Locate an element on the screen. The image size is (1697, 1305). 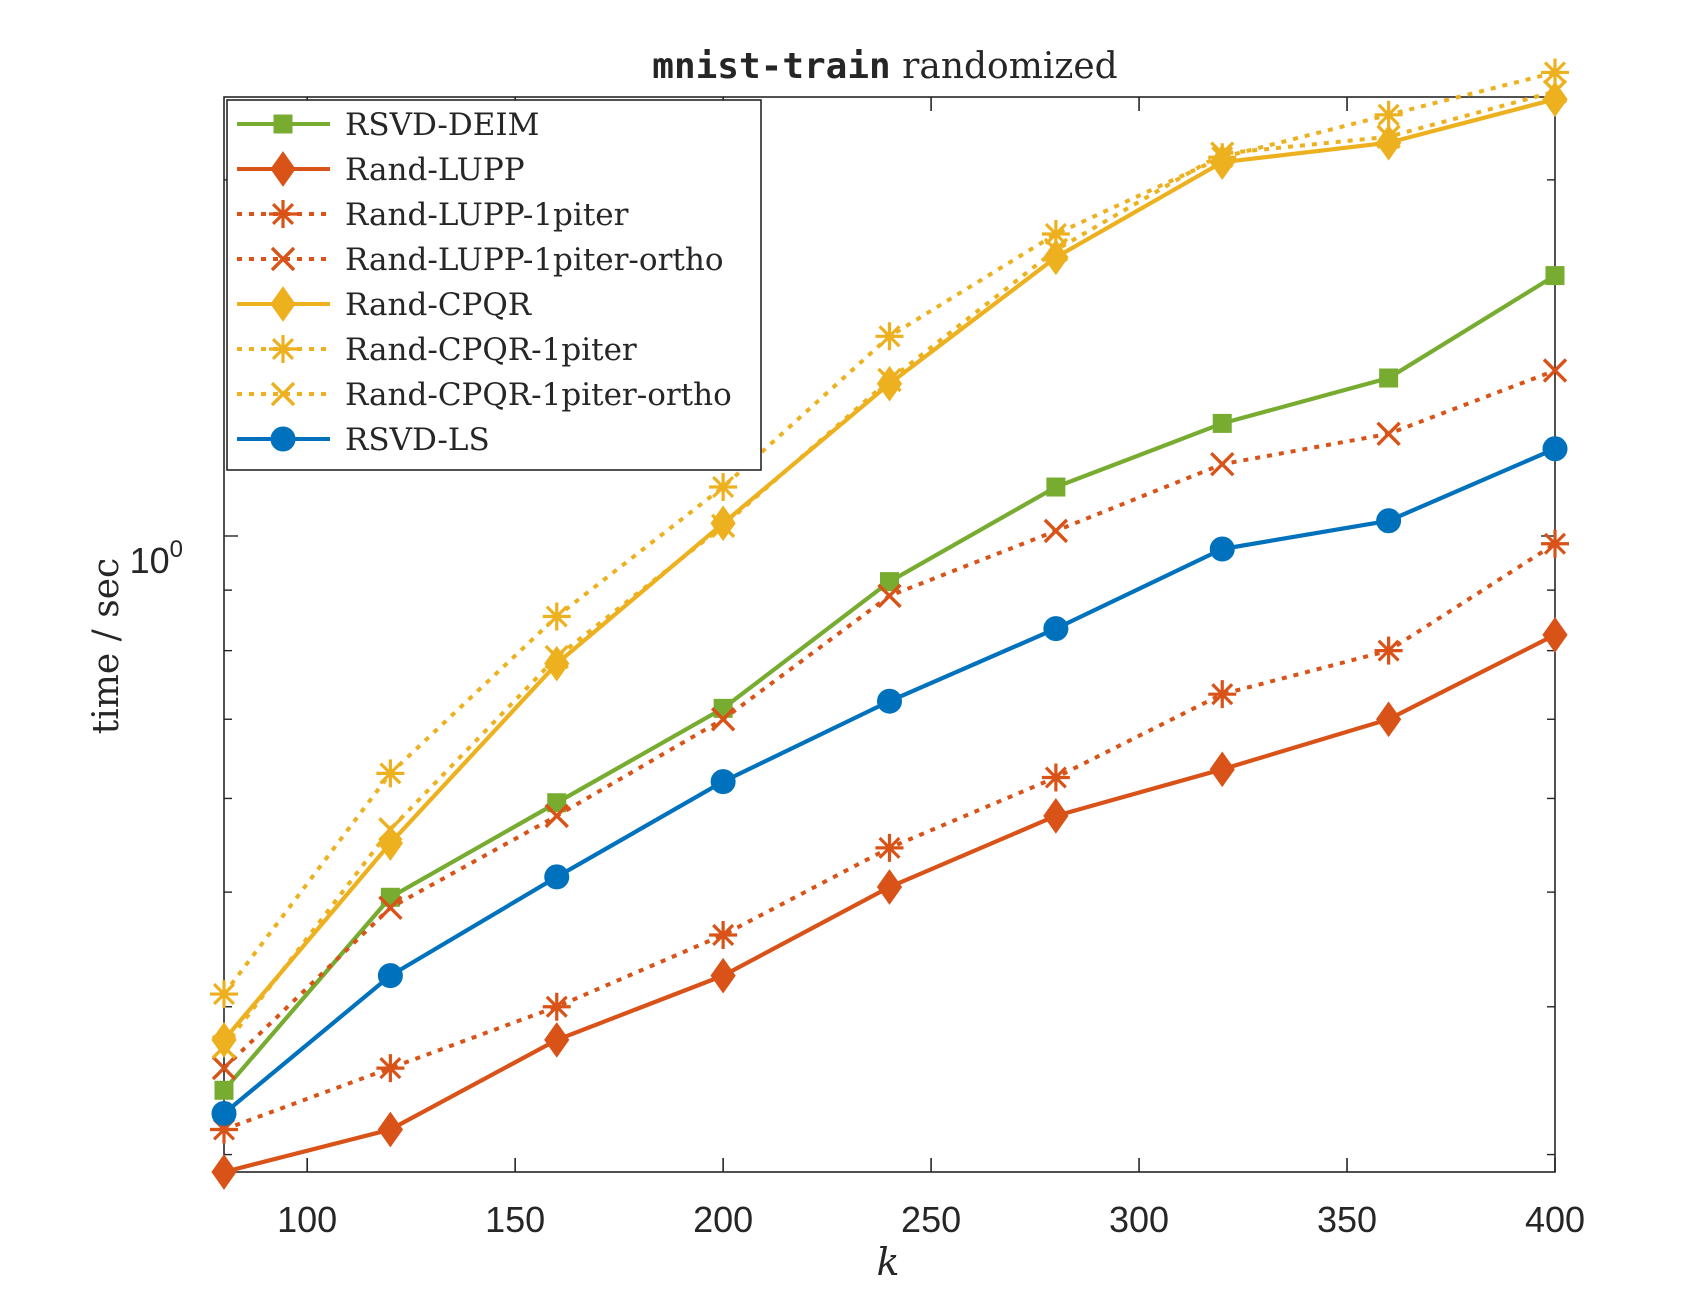
legend-entry: RSVD-LS is located at coordinates (363, 440).